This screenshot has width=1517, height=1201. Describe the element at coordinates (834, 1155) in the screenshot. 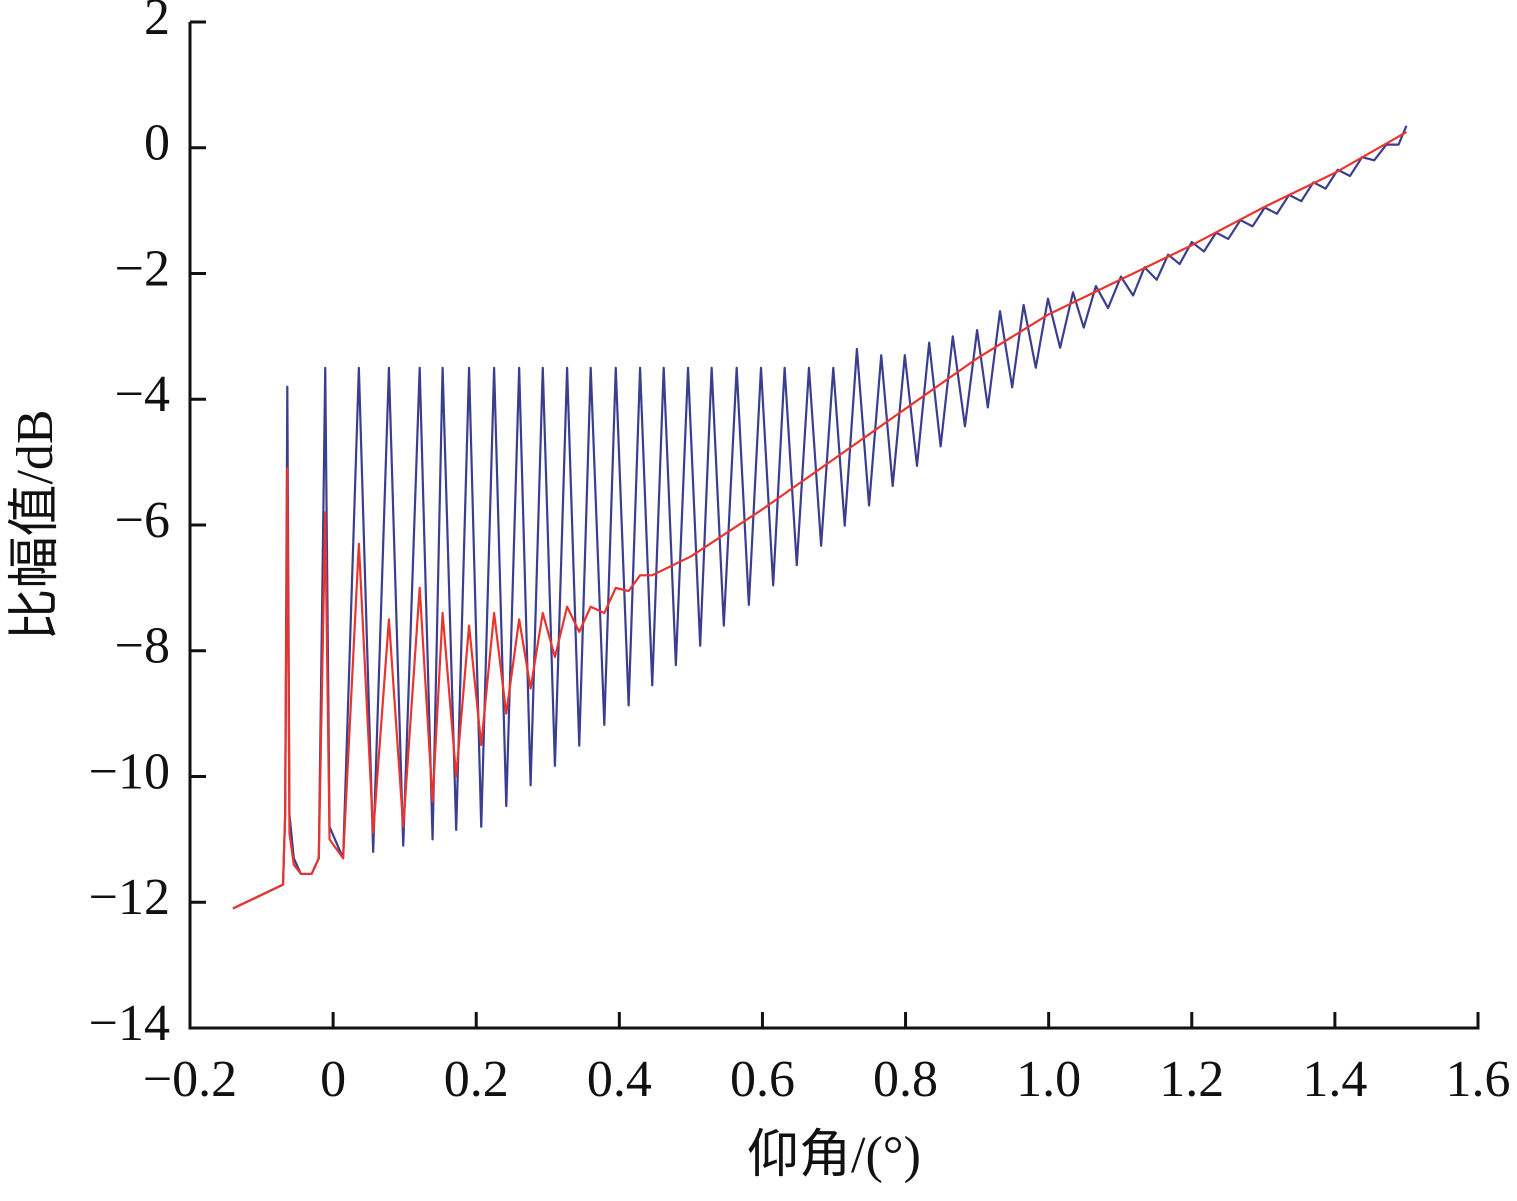

I see `x-axis-label: 仰角/(°)` at that location.